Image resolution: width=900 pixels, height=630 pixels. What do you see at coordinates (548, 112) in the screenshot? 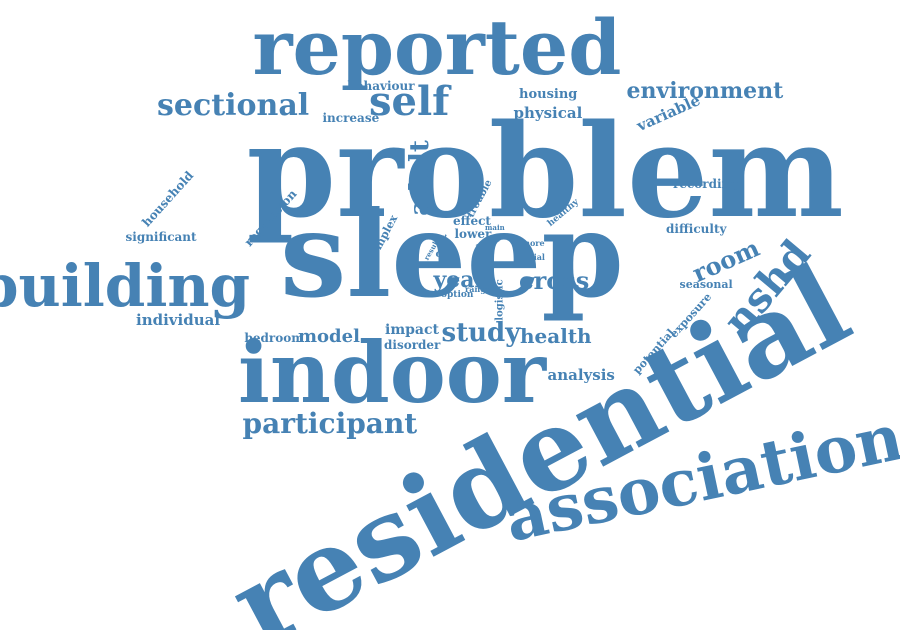
I see `word-physical: physical` at bounding box center [548, 112].